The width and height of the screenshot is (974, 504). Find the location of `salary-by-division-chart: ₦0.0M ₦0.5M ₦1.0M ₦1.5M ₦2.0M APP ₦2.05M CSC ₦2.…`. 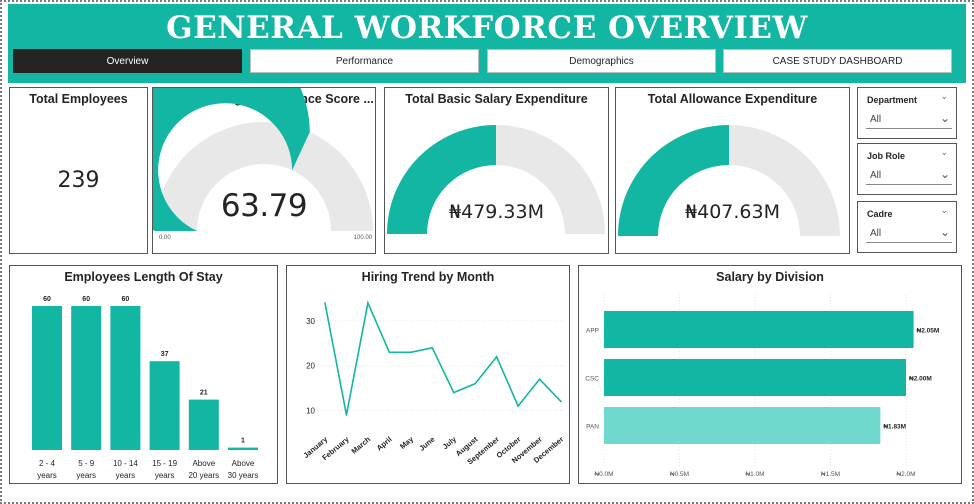

salary-by-division-chart: ₦0.0M ₦0.5M ₦1.0M ₦1.5M ₦2.0M APP ₦2.05M CSC ₦2.… is located at coordinates (762, 386).